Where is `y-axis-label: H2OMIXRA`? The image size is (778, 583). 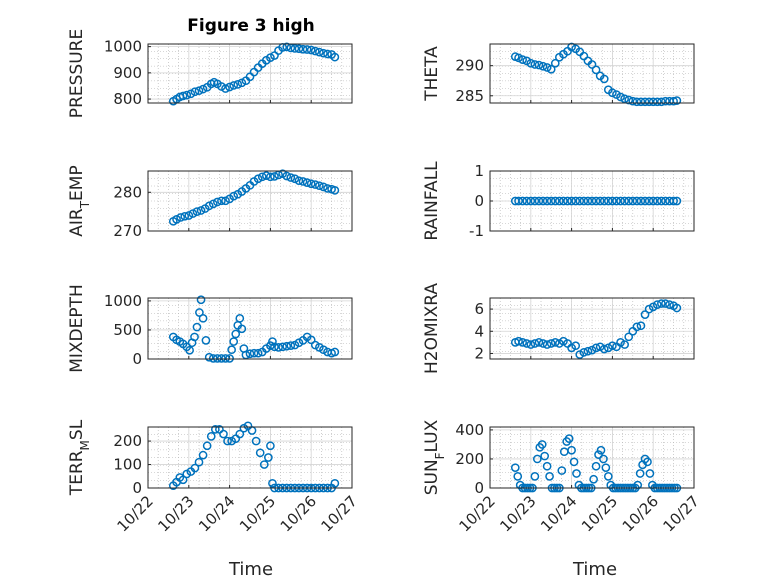
y-axis-label: H2OMIXRA is located at coordinates (432, 328).